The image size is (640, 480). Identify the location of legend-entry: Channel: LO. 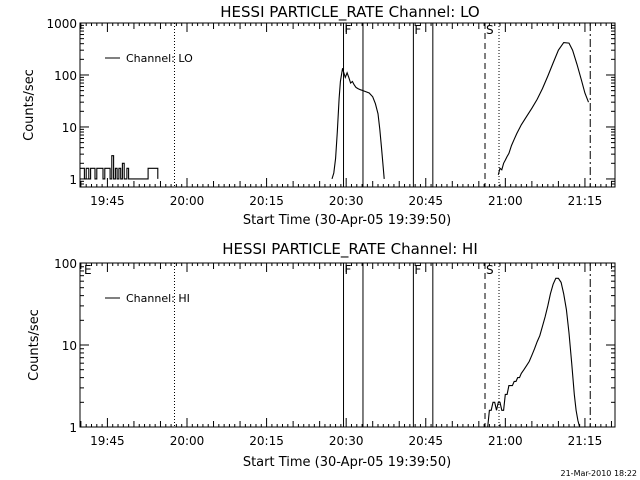
(159, 58).